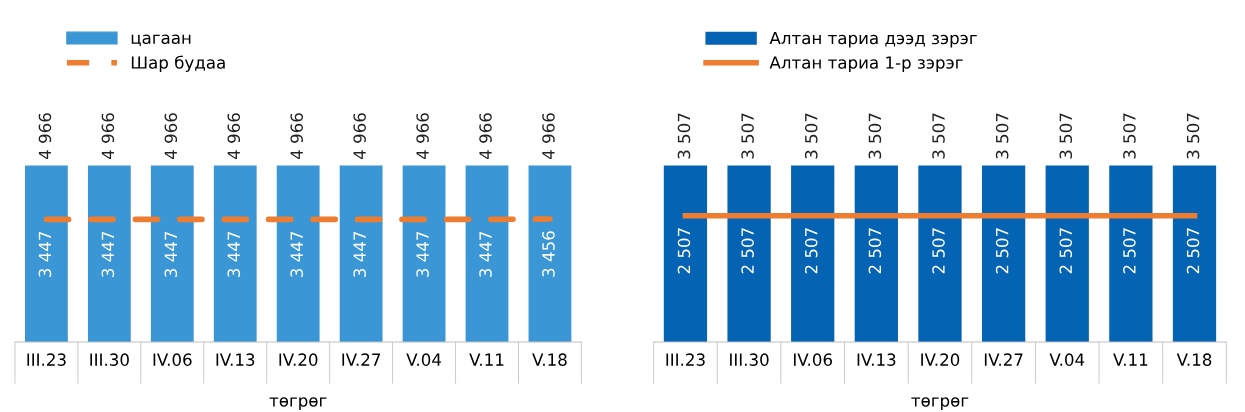 Image resolution: width=1245 pixels, height=412 pixels. Describe the element at coordinates (178, 64) in the screenshot. I see `legend-label: Шар будаа` at that location.